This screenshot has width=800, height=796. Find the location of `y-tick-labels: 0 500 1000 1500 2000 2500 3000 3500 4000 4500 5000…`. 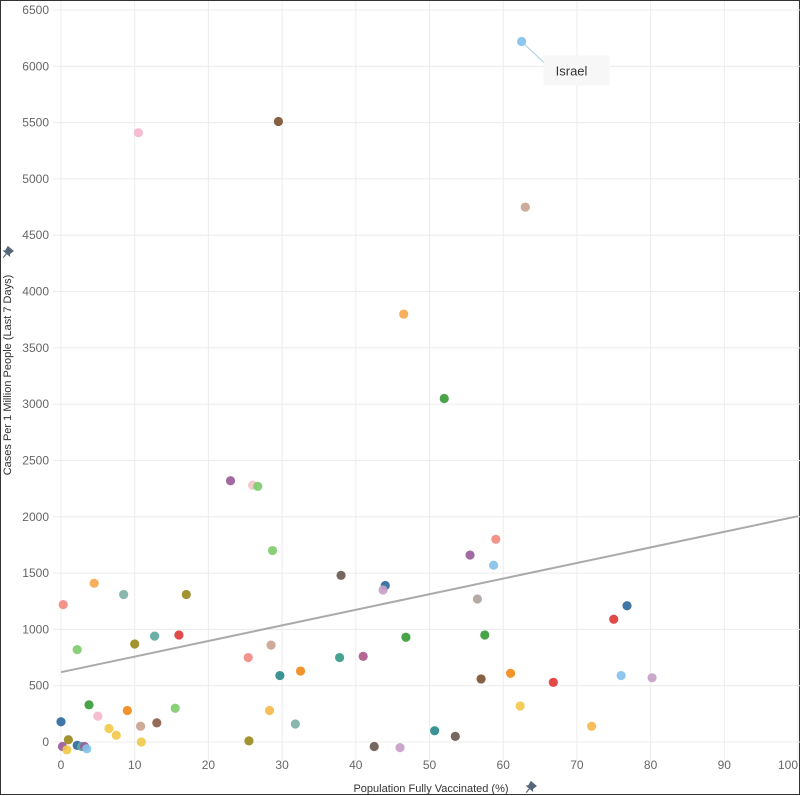

y-tick-labels: 0 500 1000 1500 2000 2500 3000 3500 4000 4500 5000… is located at coordinates (35, 376).